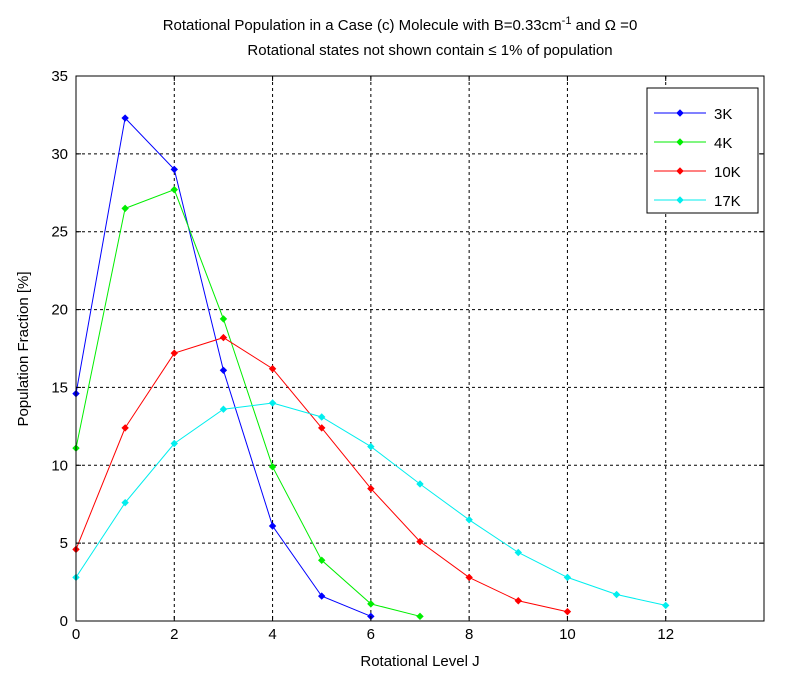 Image resolution: width=791 pixels, height=675 pixels. I want to click on x-tick-label: 12, so click(665, 634).